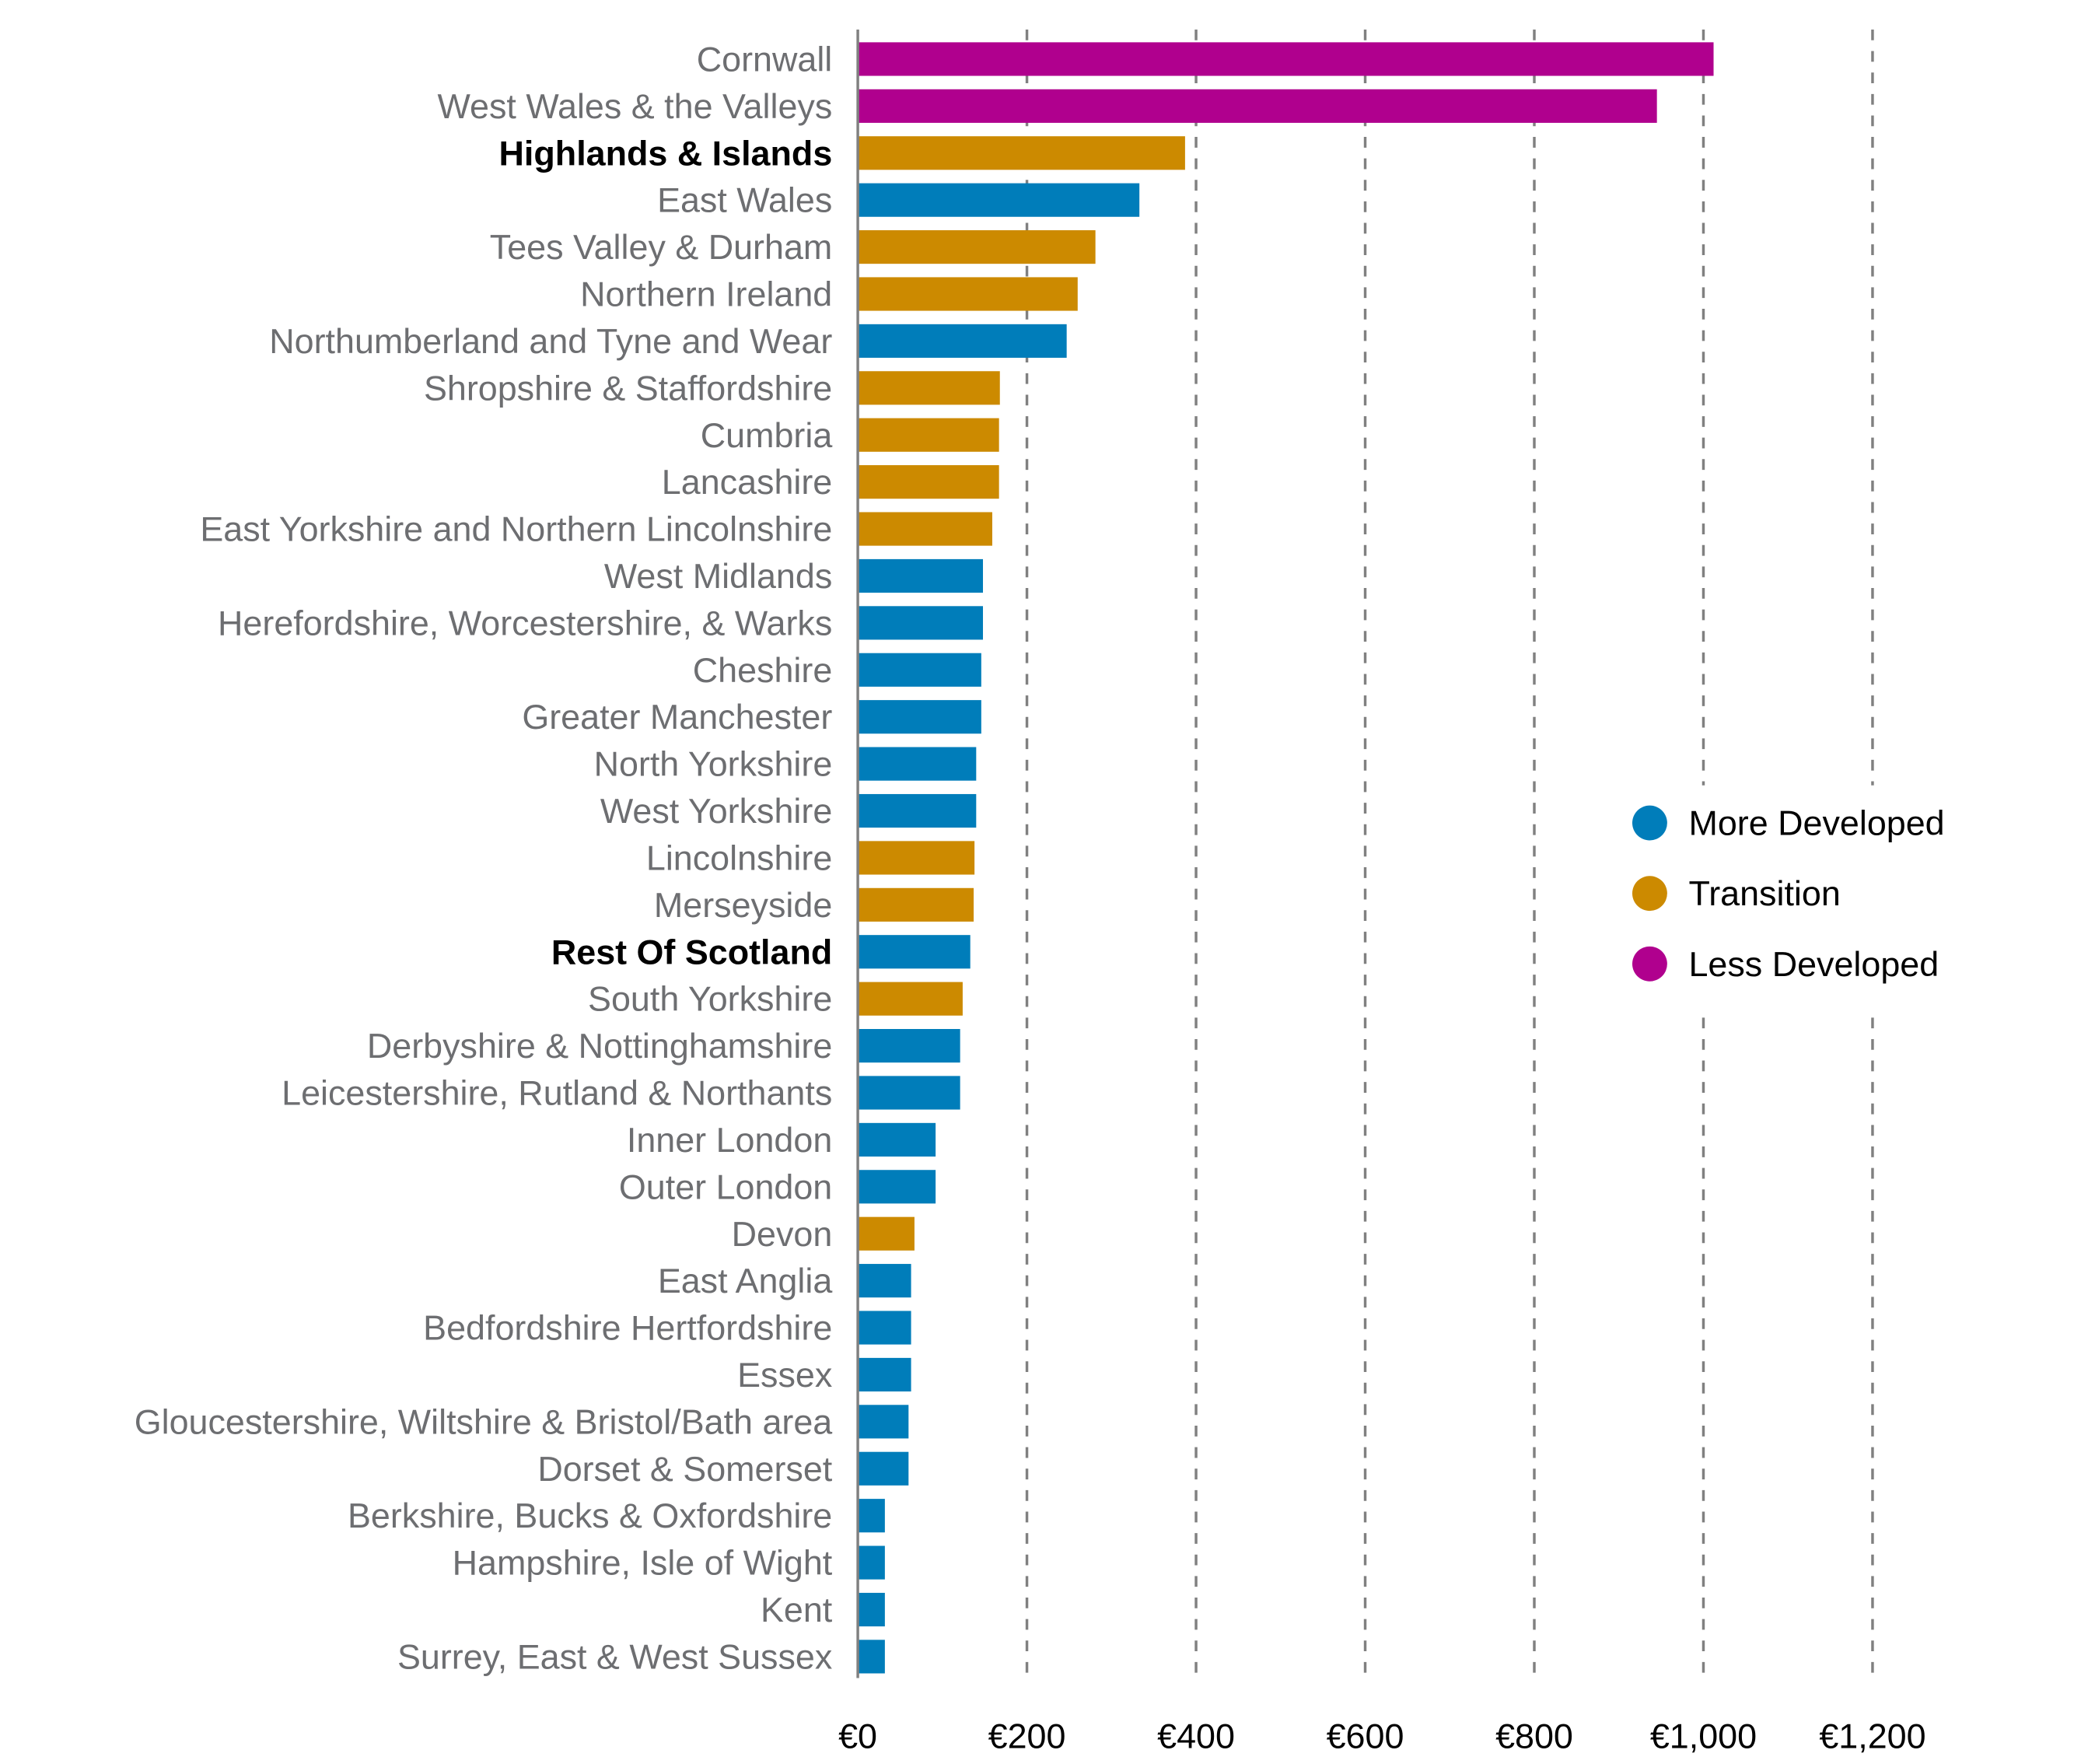 This screenshot has width=2074, height=1764. I want to click on category-label: West Wales & the Valleys, so click(635, 106).